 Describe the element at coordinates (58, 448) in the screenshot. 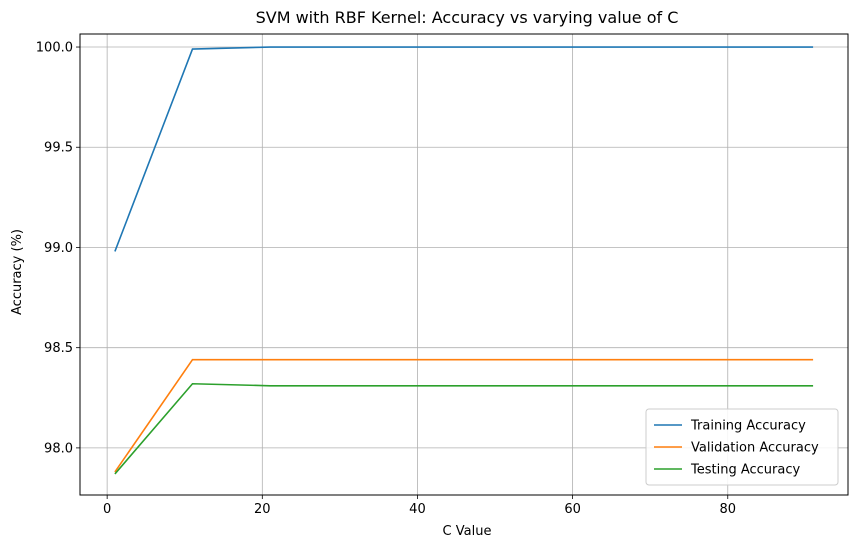

I see `y-tick-label: 98.0` at that location.